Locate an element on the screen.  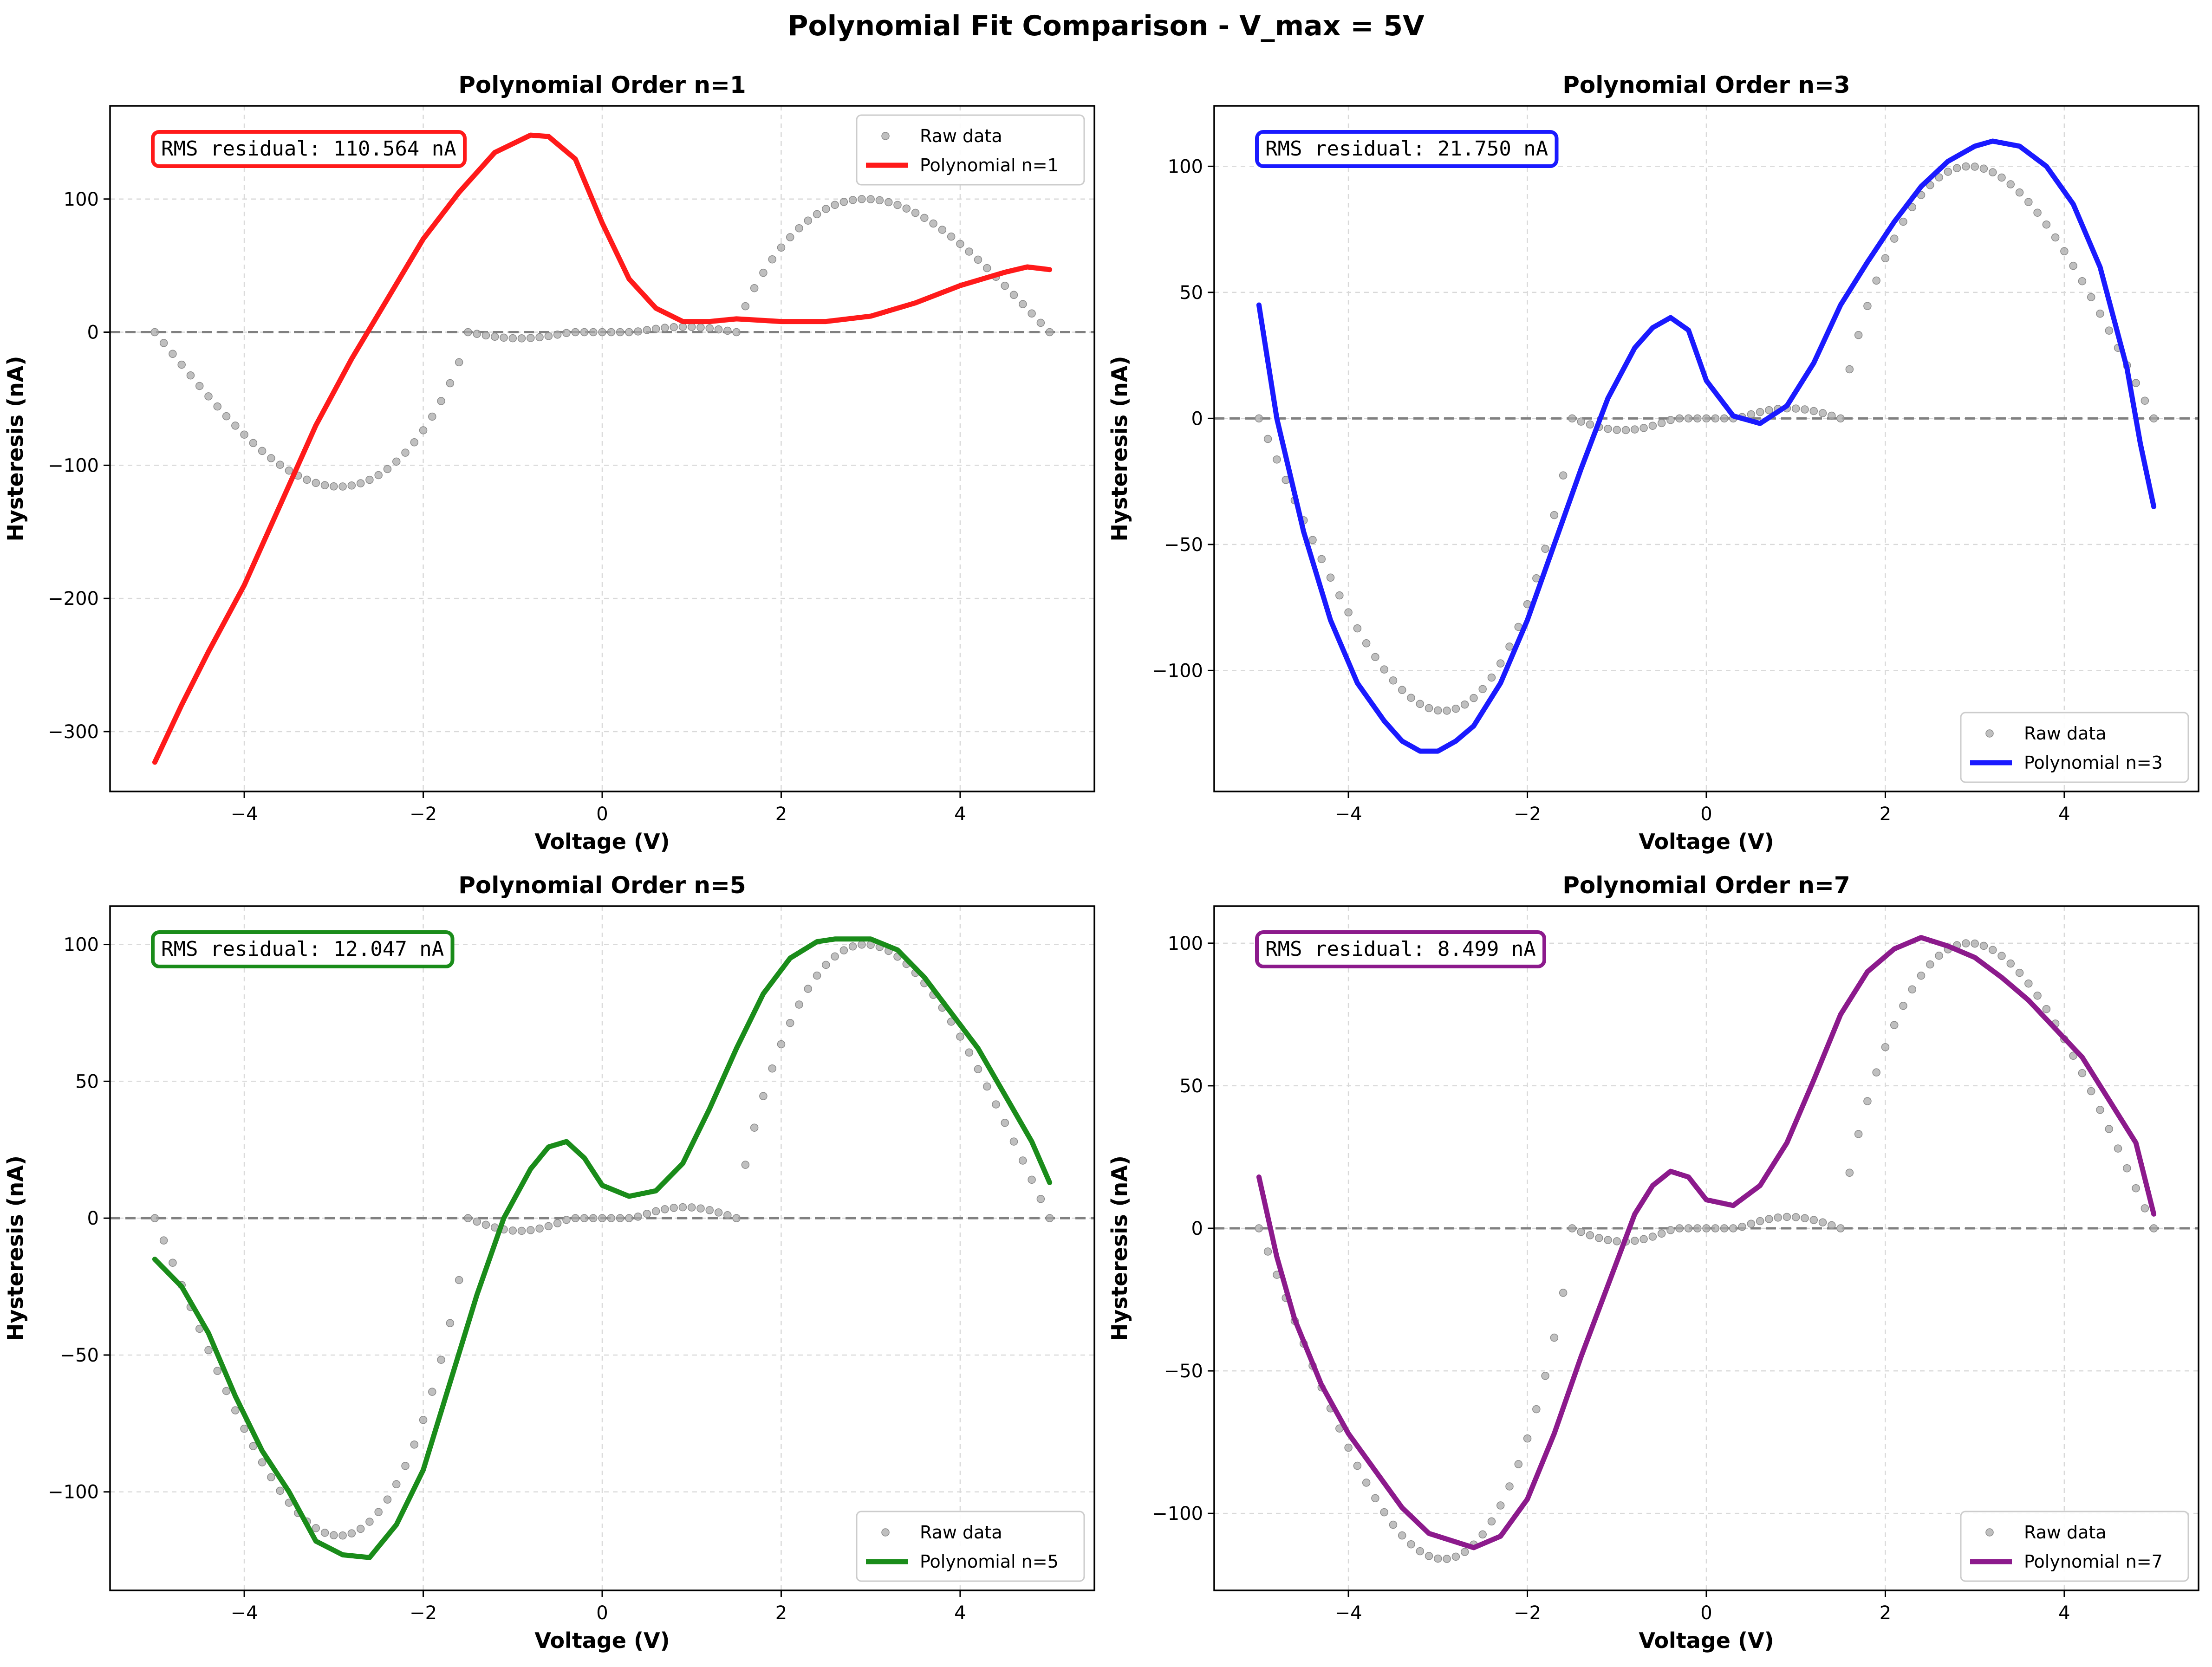
x-tick-label: 2 is located at coordinates (781, 1613).